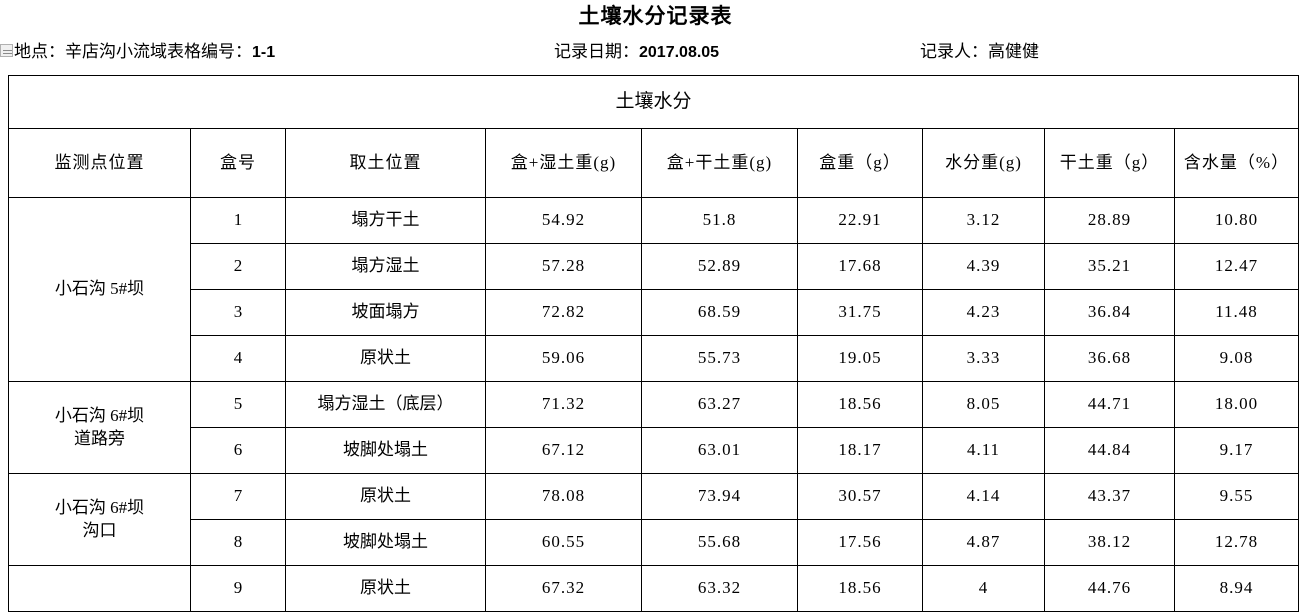  What do you see at coordinates (1109, 542) in the screenshot?
I see `cell-dry-soil: 38.12` at bounding box center [1109, 542].